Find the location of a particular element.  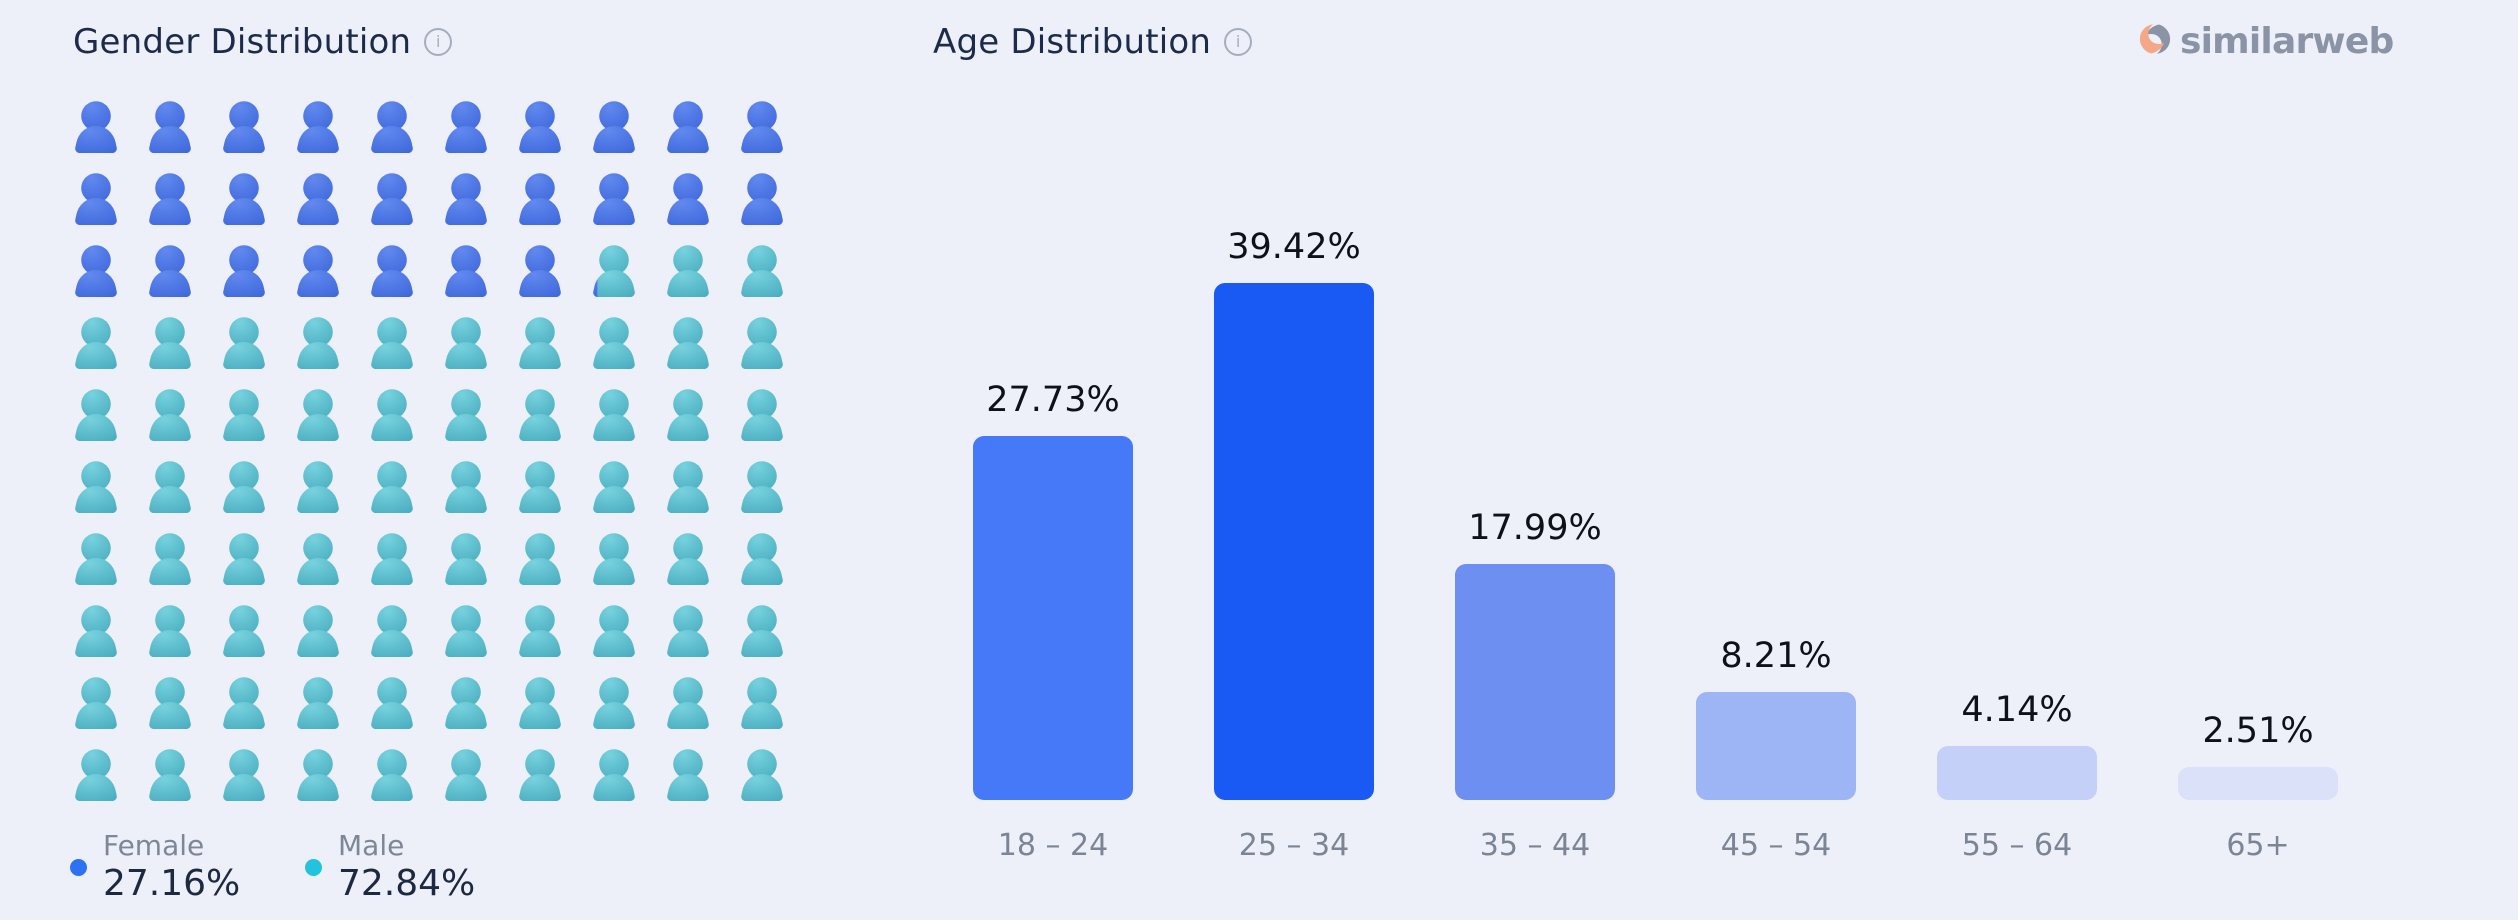

logo-mark-gray is located at coordinates (2158, 39).